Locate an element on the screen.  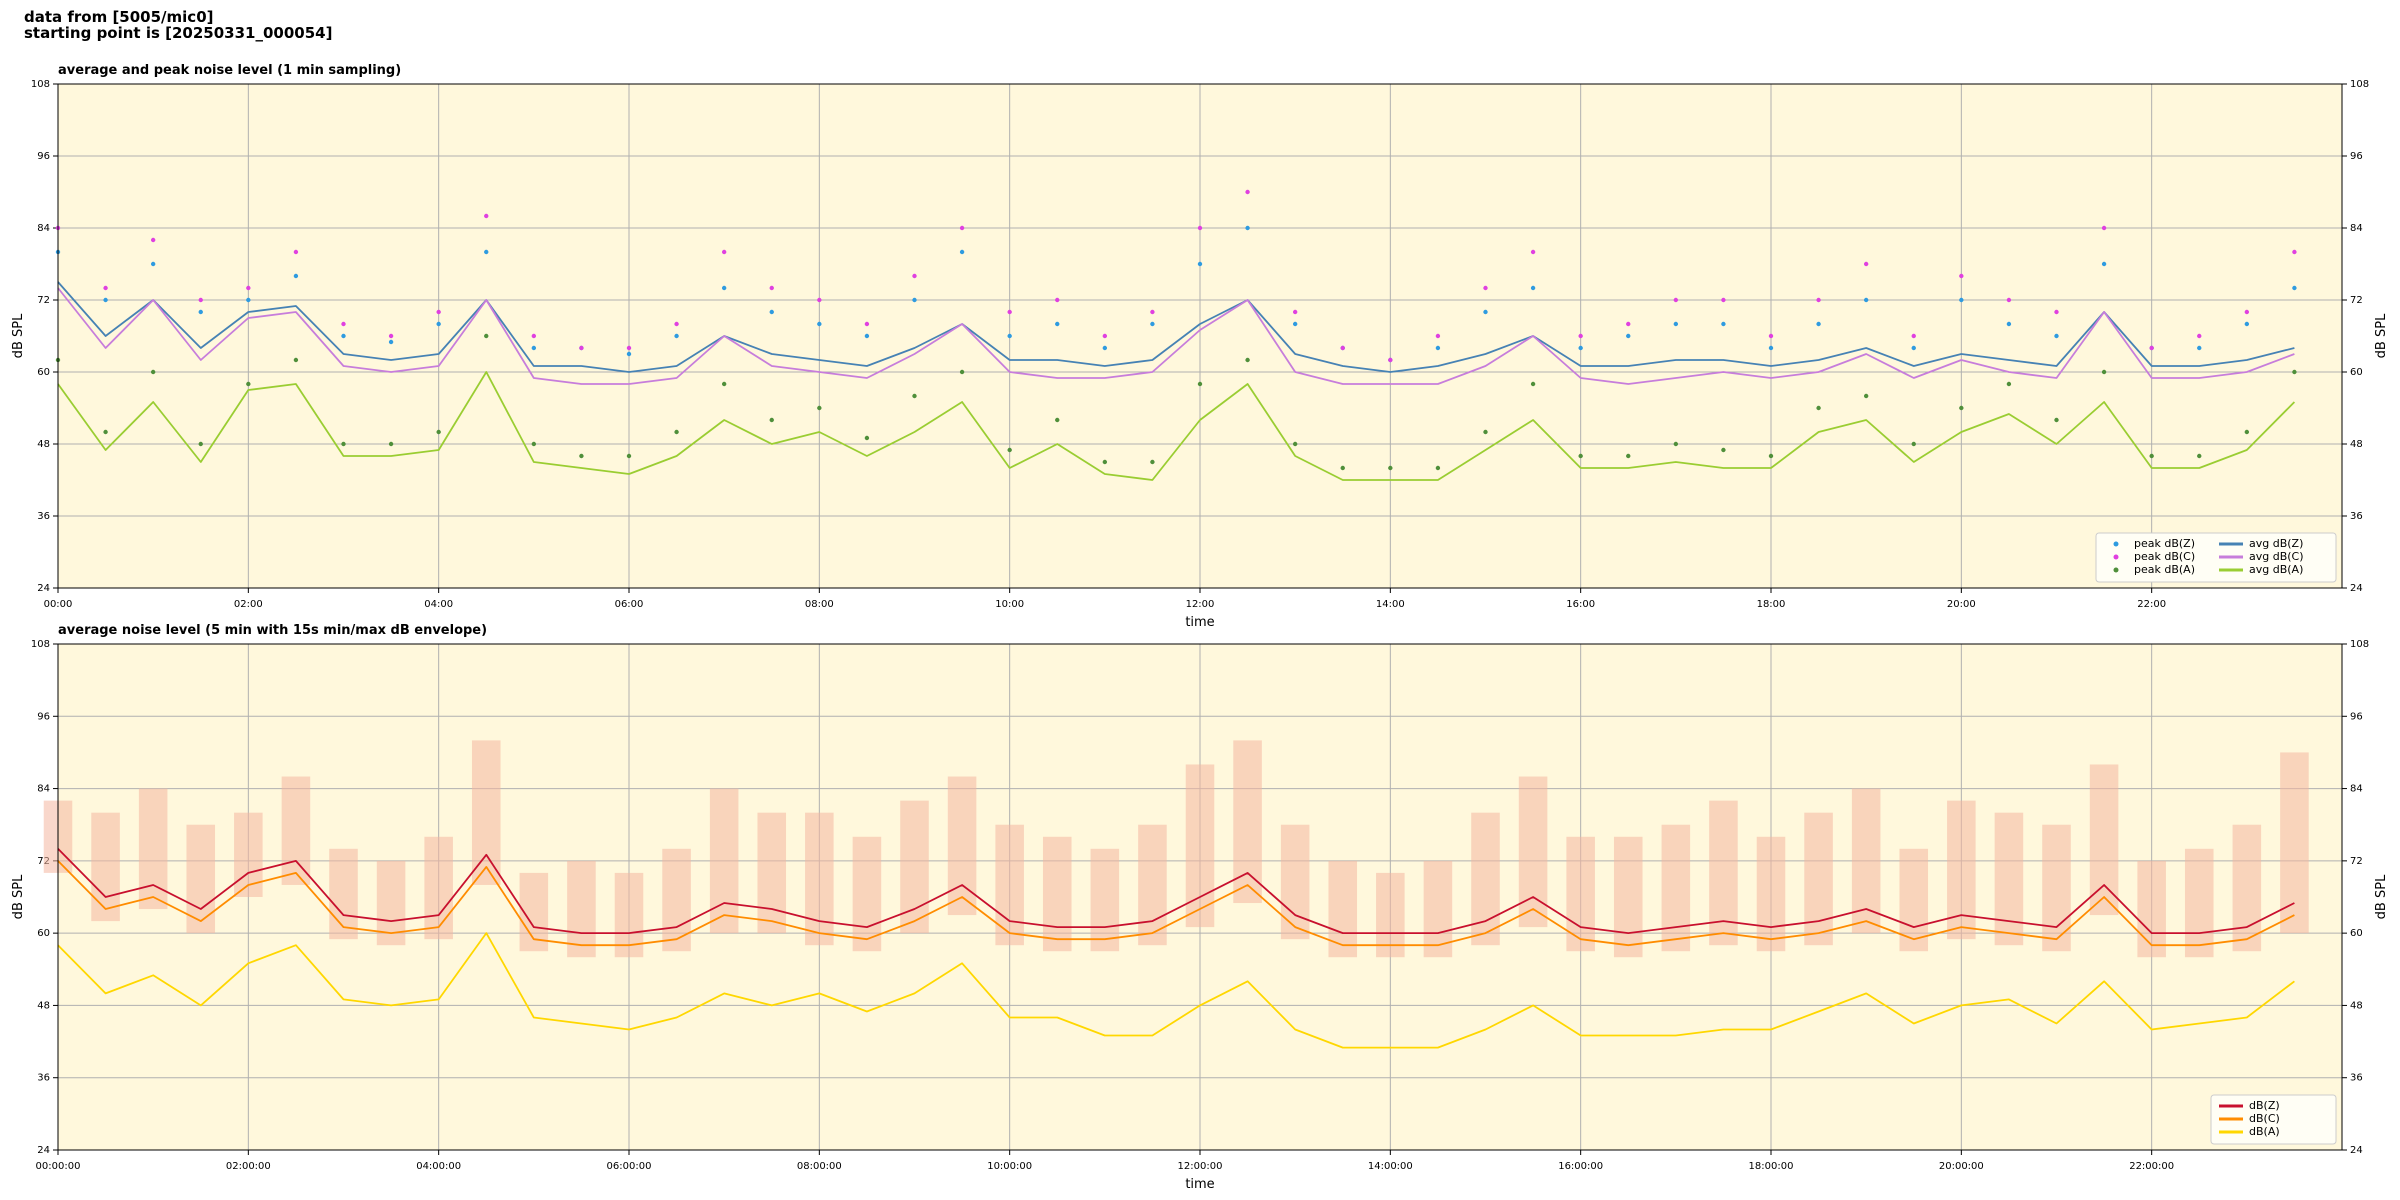
x-tick-label: 00:00 is located at coordinates (58, 604).